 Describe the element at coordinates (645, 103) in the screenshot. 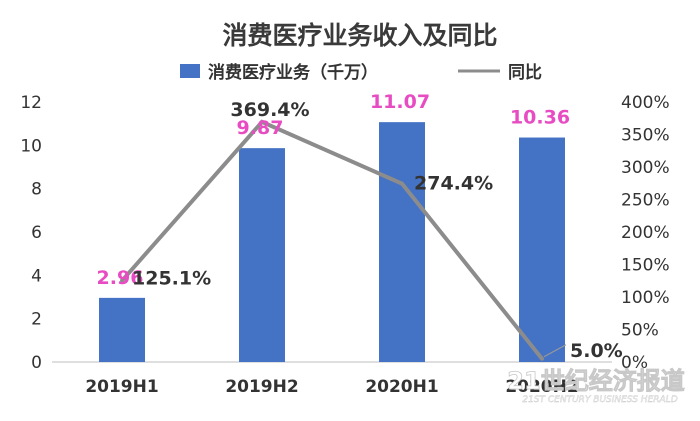

I see `y-right-tick-label: 400%` at that location.